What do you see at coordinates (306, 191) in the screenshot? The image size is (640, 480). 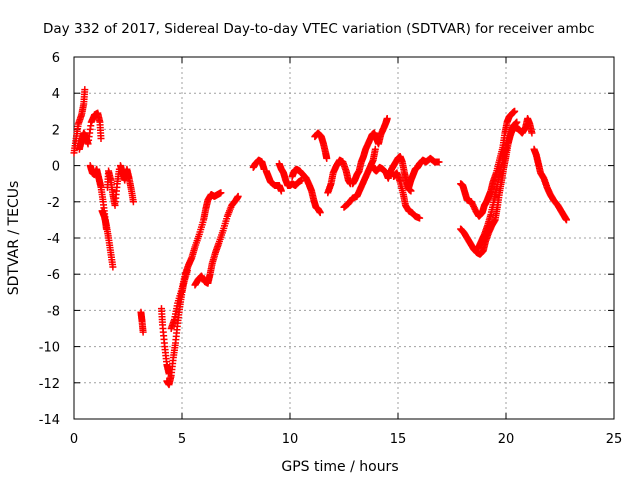 I see `series-arc-c4` at bounding box center [306, 191].